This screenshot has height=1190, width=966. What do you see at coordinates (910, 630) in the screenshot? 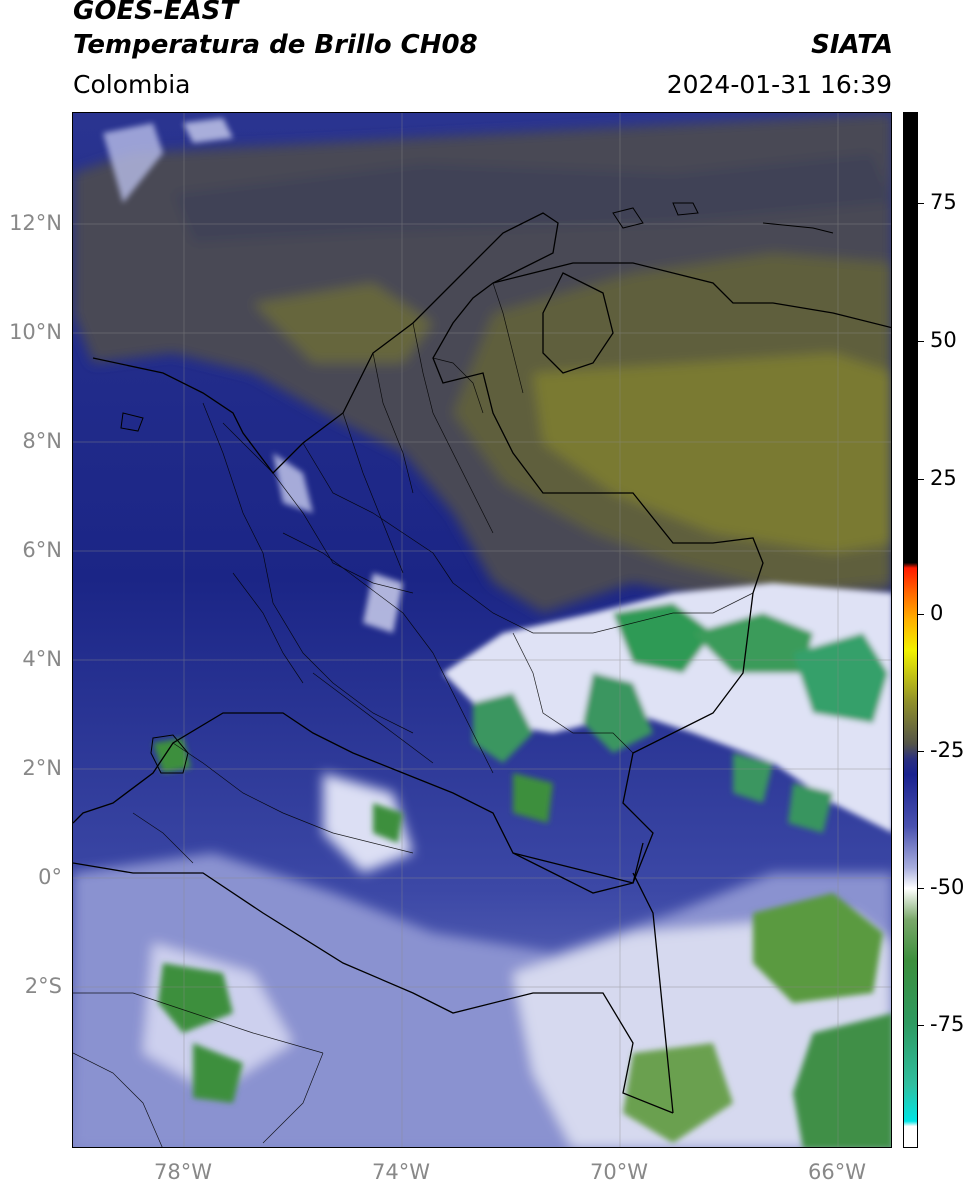
I see `temperature-colorbar` at bounding box center [910, 630].